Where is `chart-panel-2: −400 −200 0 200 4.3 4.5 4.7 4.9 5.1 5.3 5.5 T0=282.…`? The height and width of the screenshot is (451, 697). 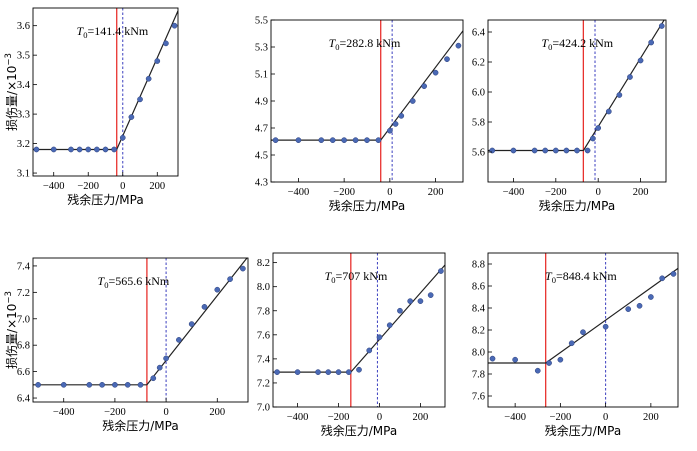
chart-panel-2: −400 −200 0 200 4.3 4.5 4.7 4.9 5.1 5.3 5.5 T0=282.… is located at coordinates (359, 114).